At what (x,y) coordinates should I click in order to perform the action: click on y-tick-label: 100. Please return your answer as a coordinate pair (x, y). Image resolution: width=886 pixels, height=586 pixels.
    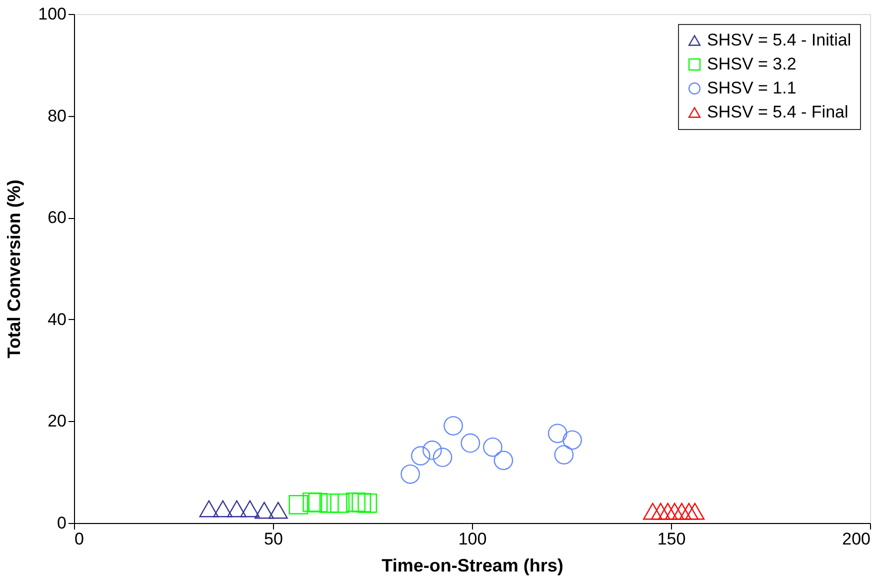
    Looking at the image, I should click on (52, 14).